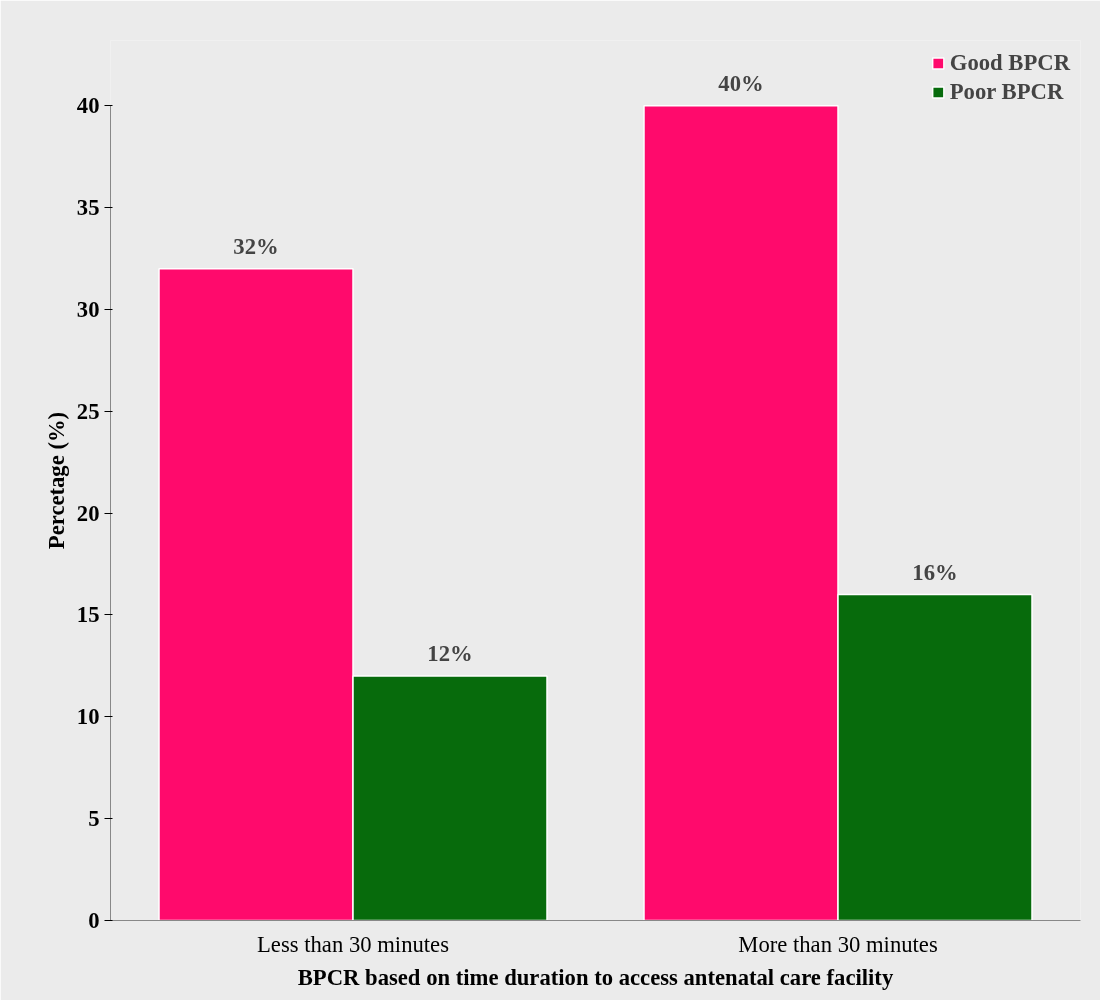  What do you see at coordinates (94, 819) in the screenshot?
I see `y-tick-label: 5` at bounding box center [94, 819].